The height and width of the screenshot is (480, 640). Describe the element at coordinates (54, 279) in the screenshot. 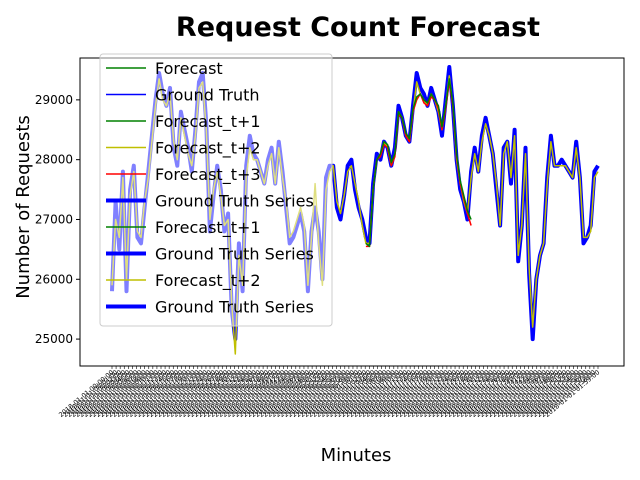

I see `y-tick-label: 26000` at that location.